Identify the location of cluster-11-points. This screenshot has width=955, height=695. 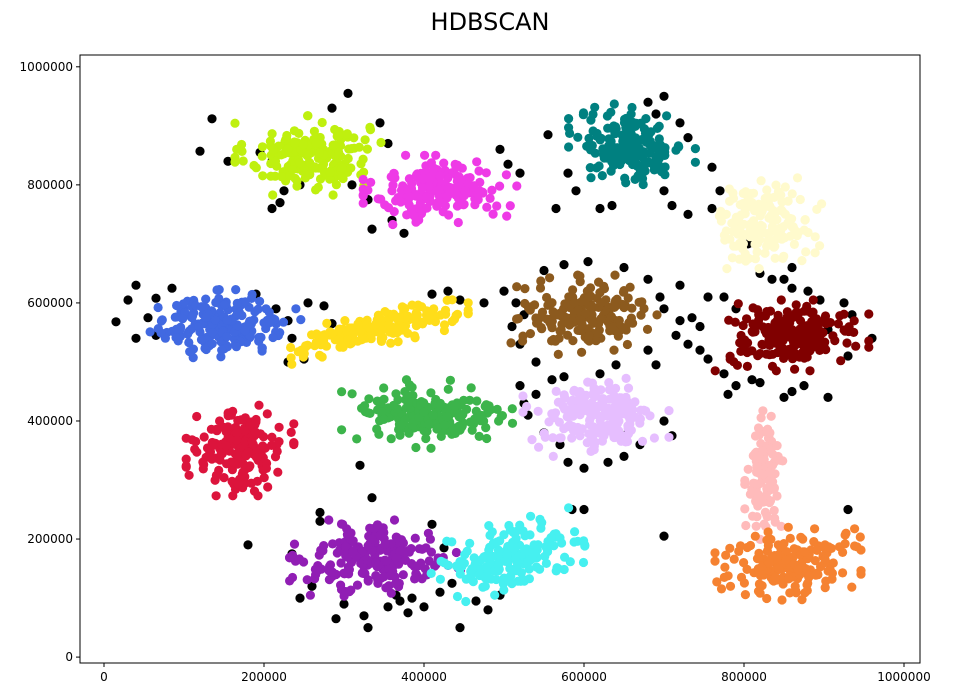
(764, 475).